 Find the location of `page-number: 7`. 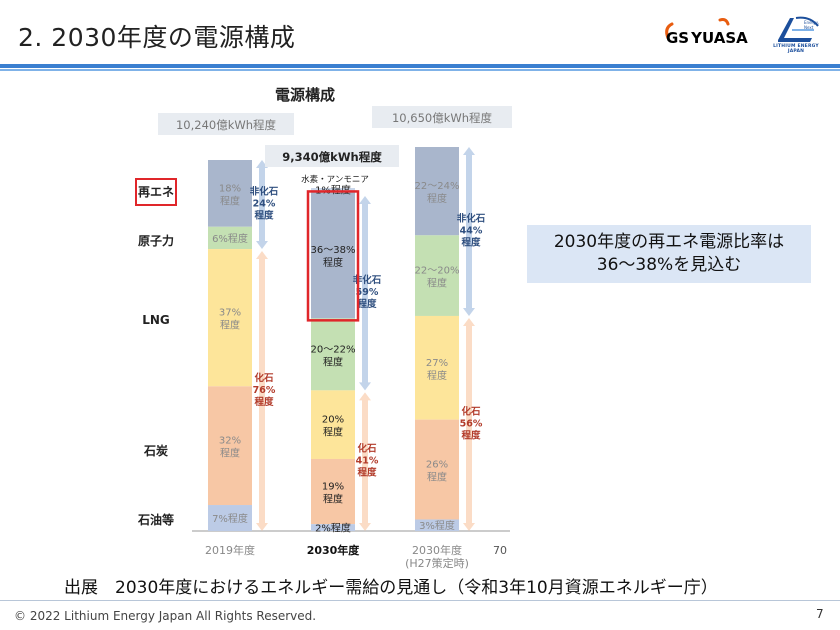

page-number: 7 is located at coordinates (820, 614).